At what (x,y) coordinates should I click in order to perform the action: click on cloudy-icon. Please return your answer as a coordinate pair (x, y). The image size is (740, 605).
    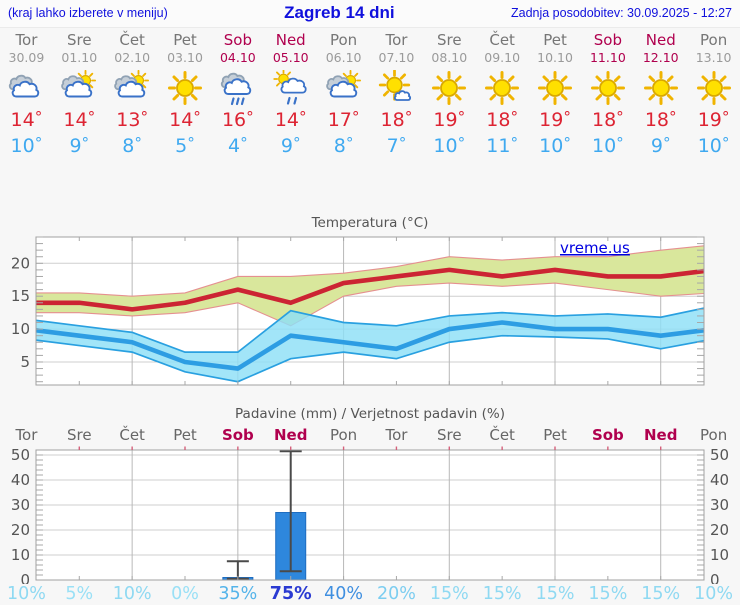
    Looking at the image, I should click on (26, 88).